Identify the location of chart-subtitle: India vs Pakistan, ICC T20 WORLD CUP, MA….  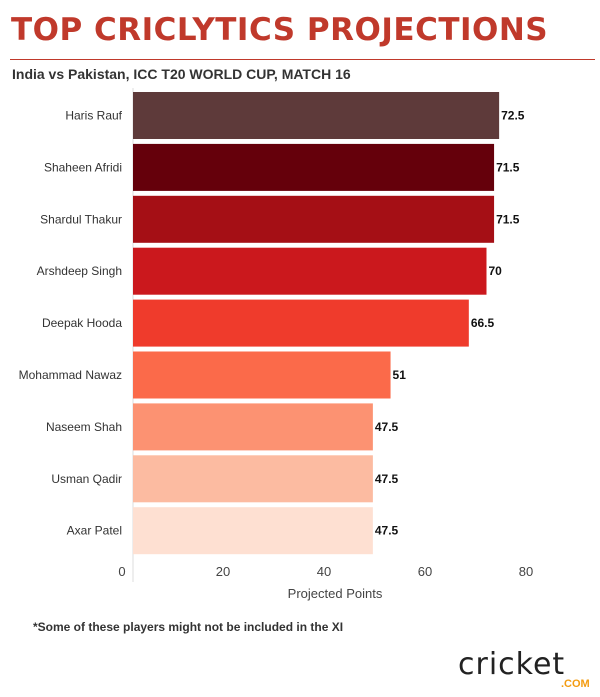
(181, 74).